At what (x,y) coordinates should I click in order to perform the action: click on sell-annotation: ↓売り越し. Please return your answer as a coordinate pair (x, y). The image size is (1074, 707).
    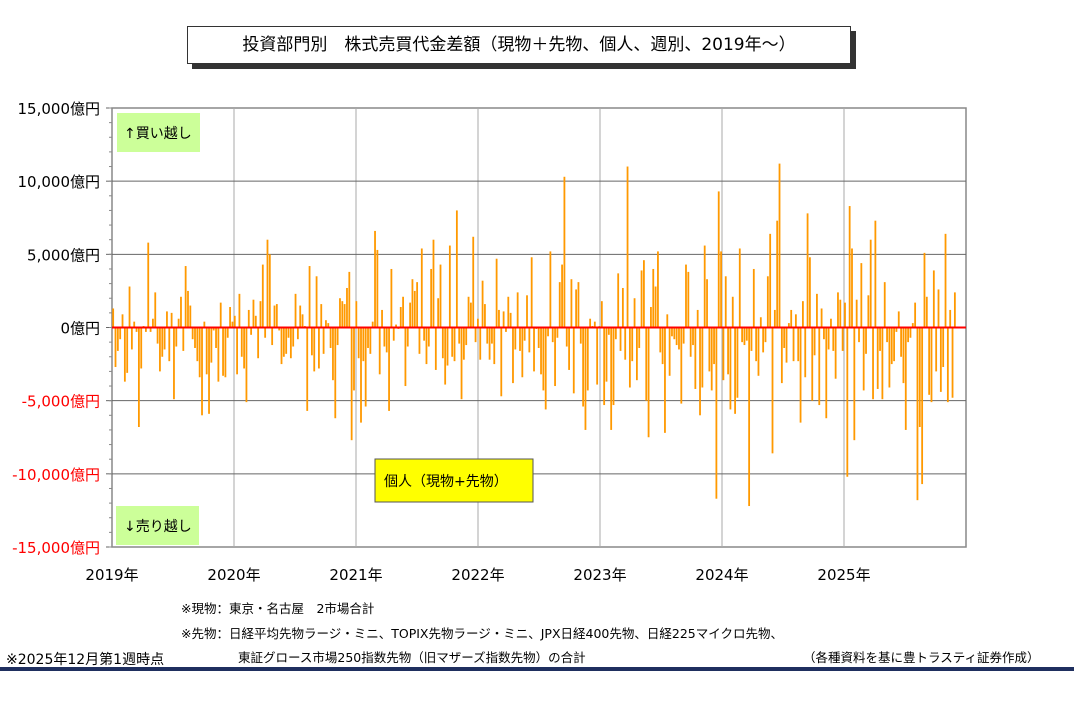
    Looking at the image, I should click on (158, 527).